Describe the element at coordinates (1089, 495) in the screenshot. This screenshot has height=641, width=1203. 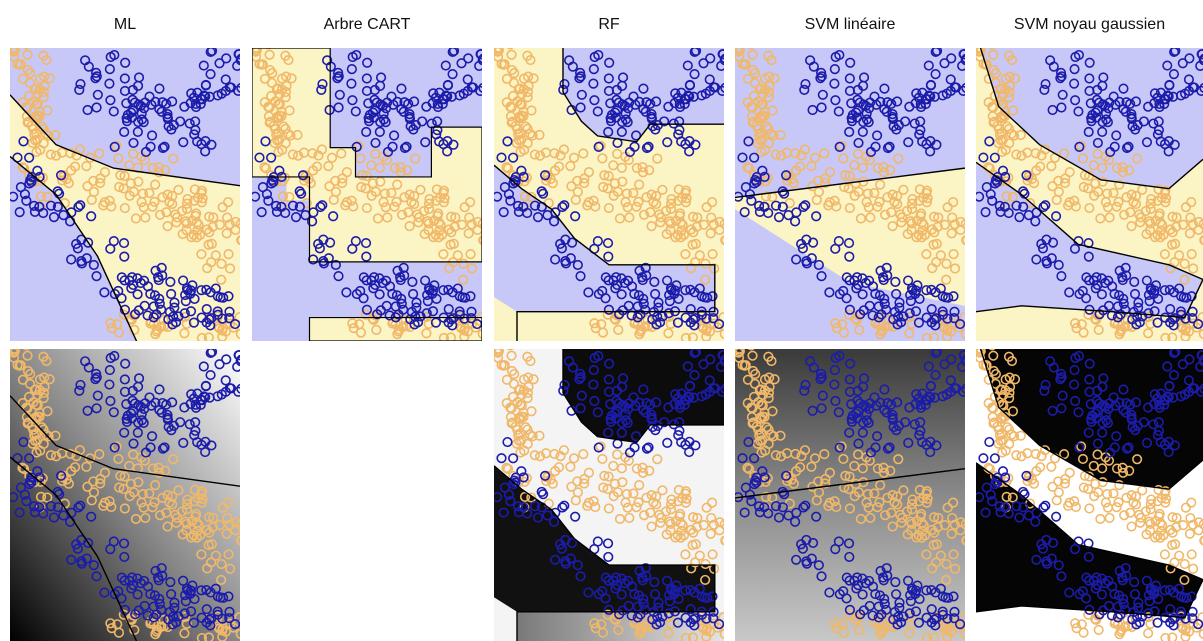
I see `panel-svm-rbf-prob` at that location.